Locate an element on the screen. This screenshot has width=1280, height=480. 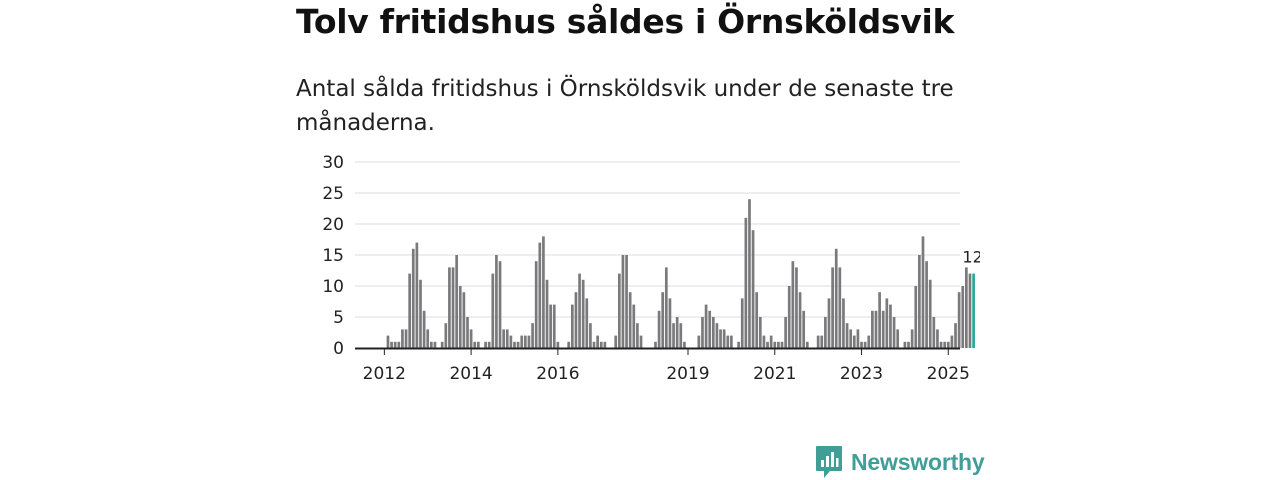
newsworthy-logo: Newsworthy is located at coordinates (900, 462).